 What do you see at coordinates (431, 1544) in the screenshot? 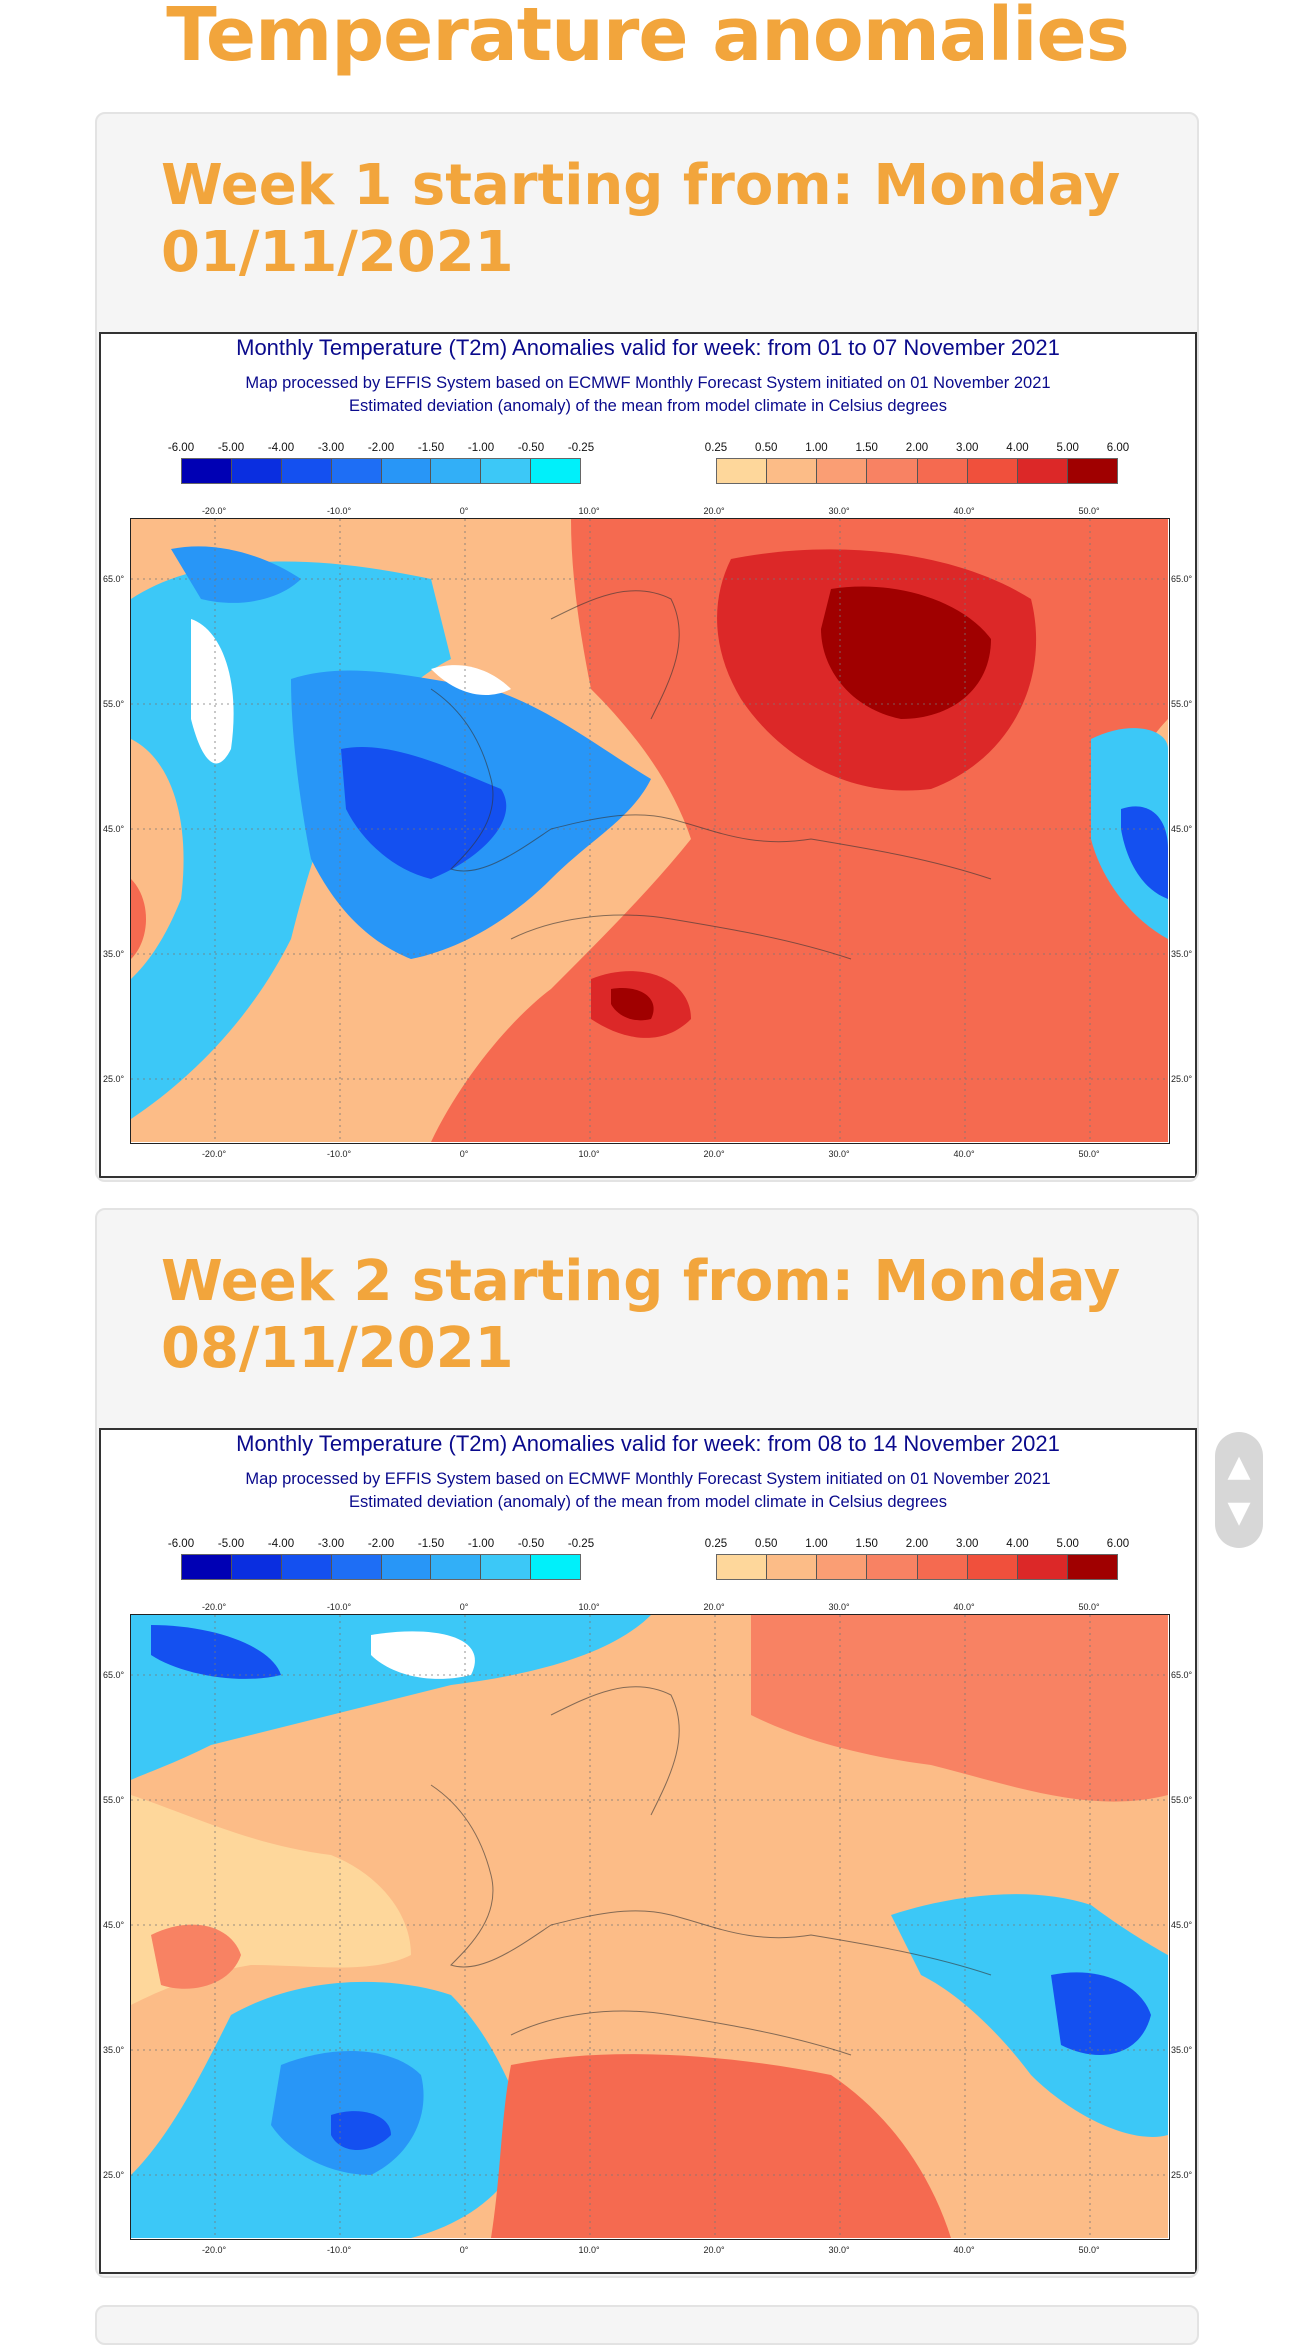
I see `legend-tick: -1.50` at bounding box center [431, 1544].